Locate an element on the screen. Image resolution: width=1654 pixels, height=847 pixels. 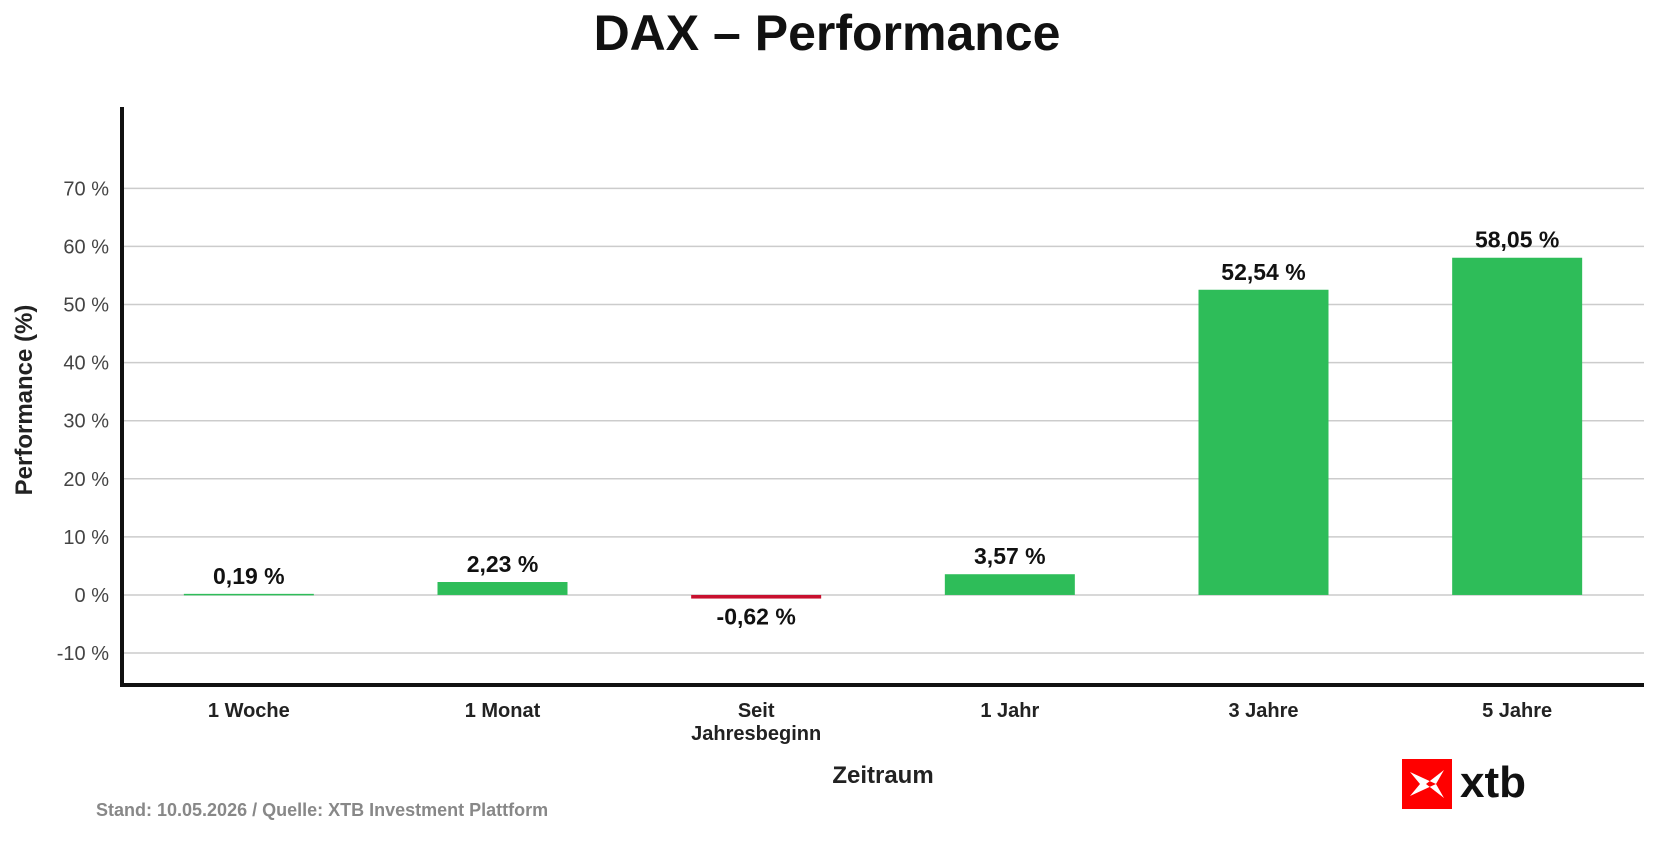
xtb-logo-text: xtb is located at coordinates (1493, 782).